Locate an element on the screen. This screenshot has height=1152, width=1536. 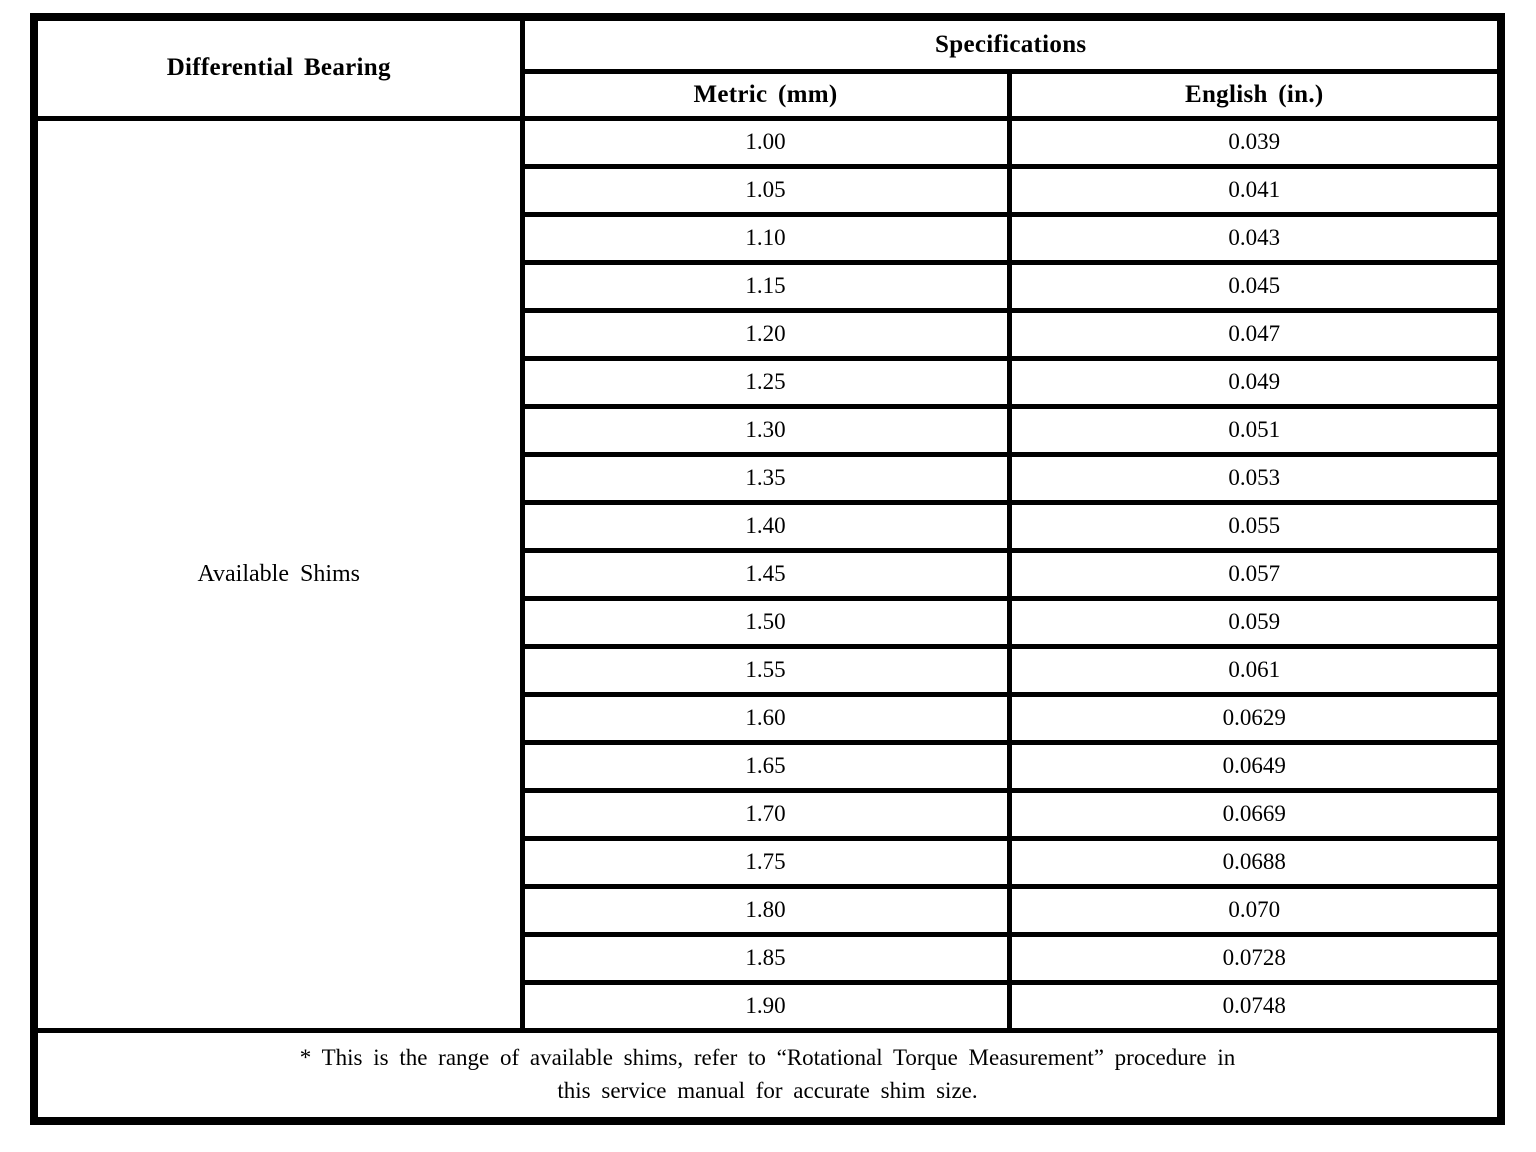
shim-row: 1.45 0.057 is located at coordinates (769, 574).